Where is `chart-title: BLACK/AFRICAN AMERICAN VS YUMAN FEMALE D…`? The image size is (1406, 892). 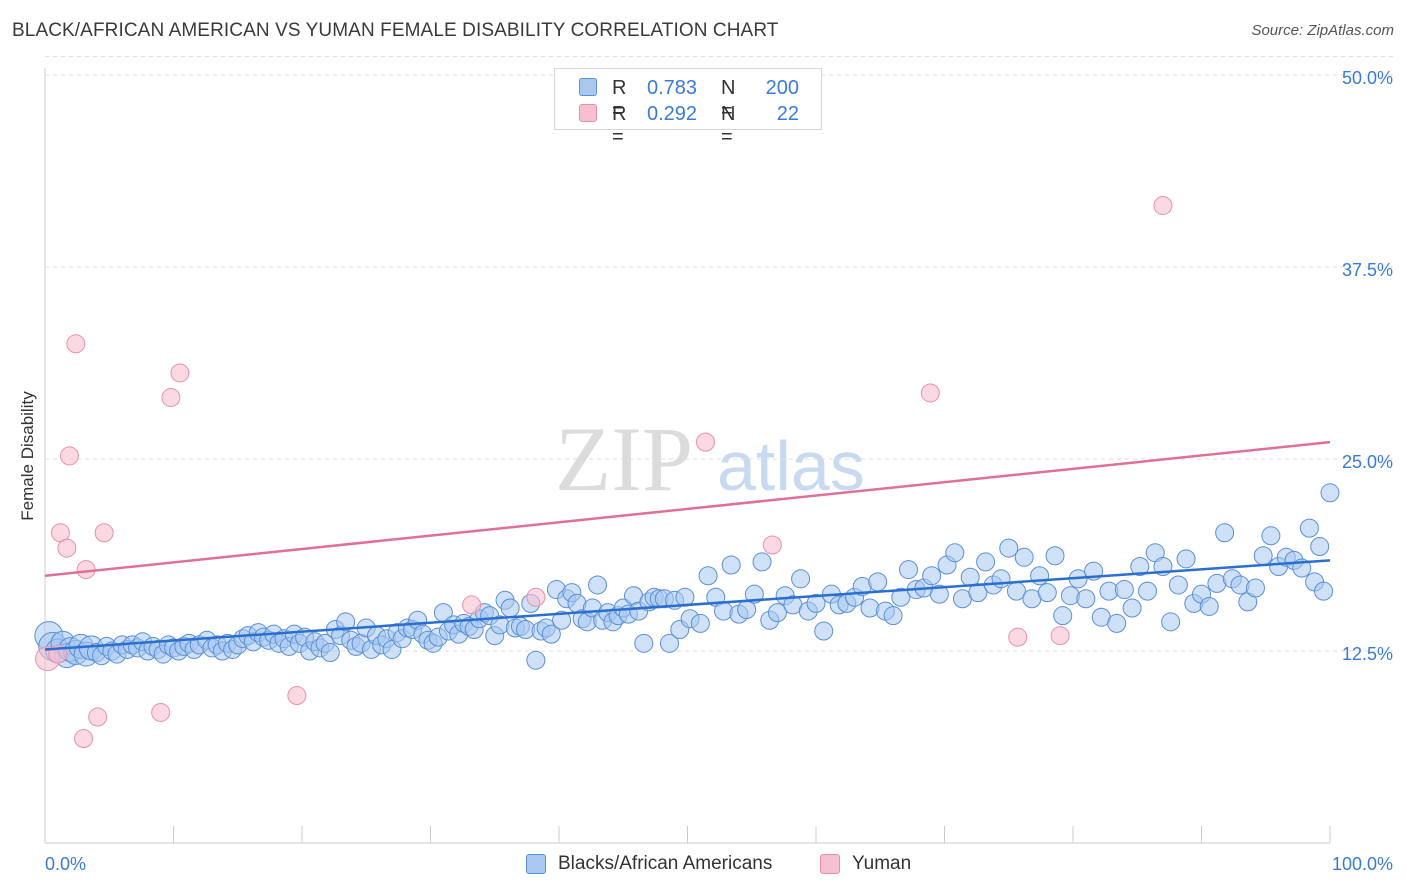 chart-title: BLACK/AFRICAN AMERICAN VS YUMAN FEMALE D… is located at coordinates (395, 30).